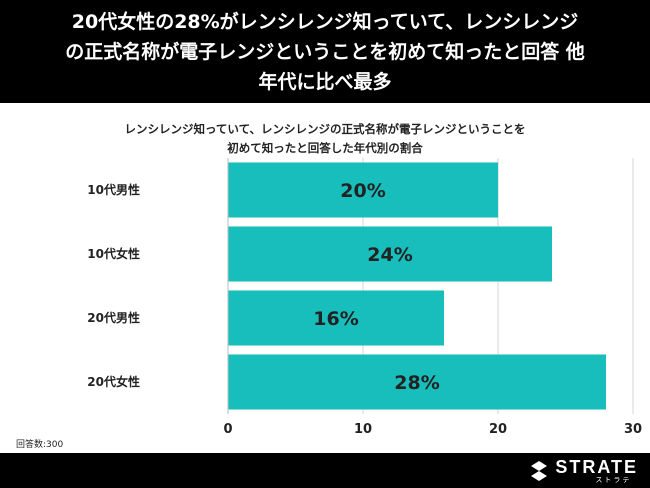  I want to click on data-label: 24%, so click(389, 255).